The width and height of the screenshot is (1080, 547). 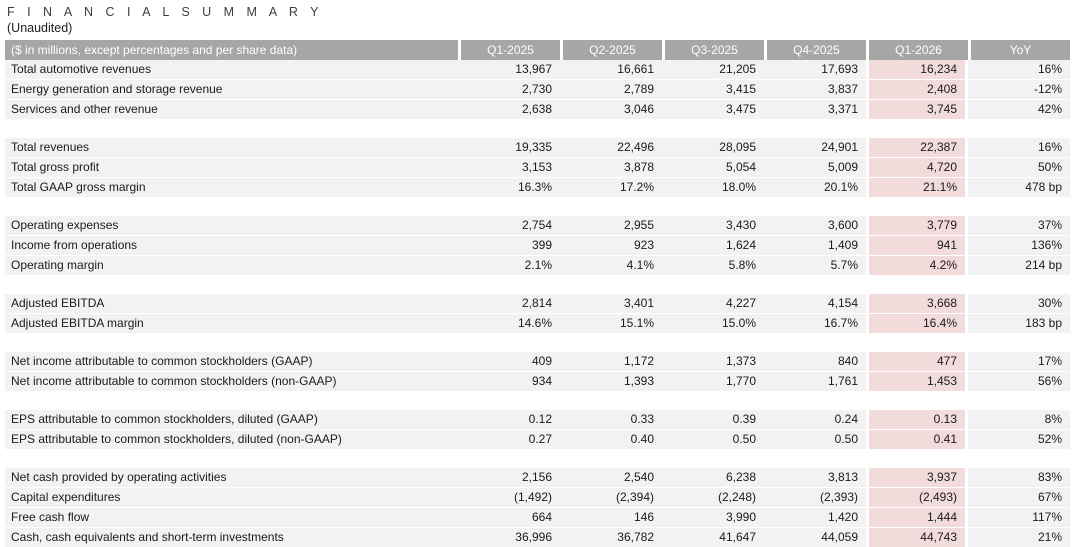 What do you see at coordinates (713, 187) in the screenshot?
I see `cell-value-q3-2025: 18.0%` at bounding box center [713, 187].